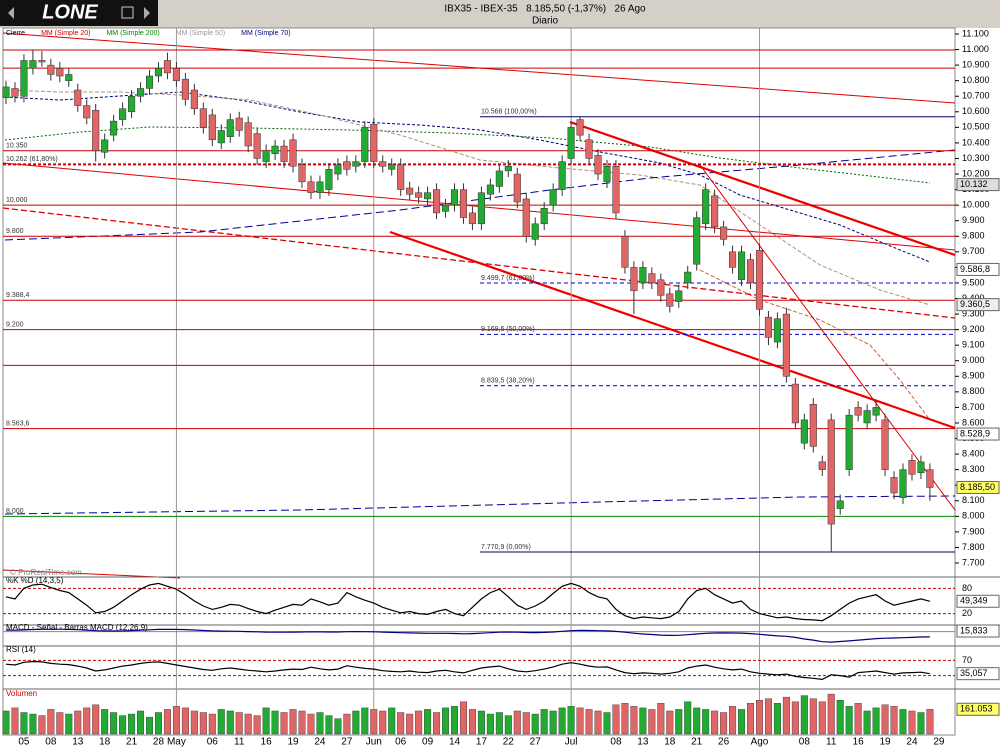  I want to click on y-tick-label: 10.000, so click(976, 205).